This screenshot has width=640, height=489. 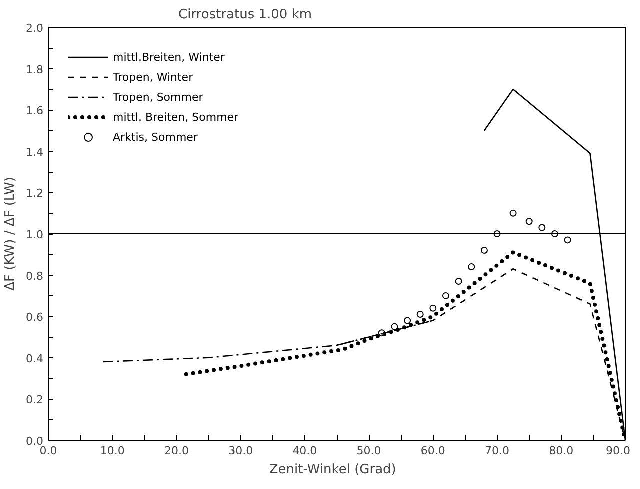 What do you see at coordinates (241, 451) in the screenshot?
I see `x-tick-label: 30.0` at bounding box center [241, 451].